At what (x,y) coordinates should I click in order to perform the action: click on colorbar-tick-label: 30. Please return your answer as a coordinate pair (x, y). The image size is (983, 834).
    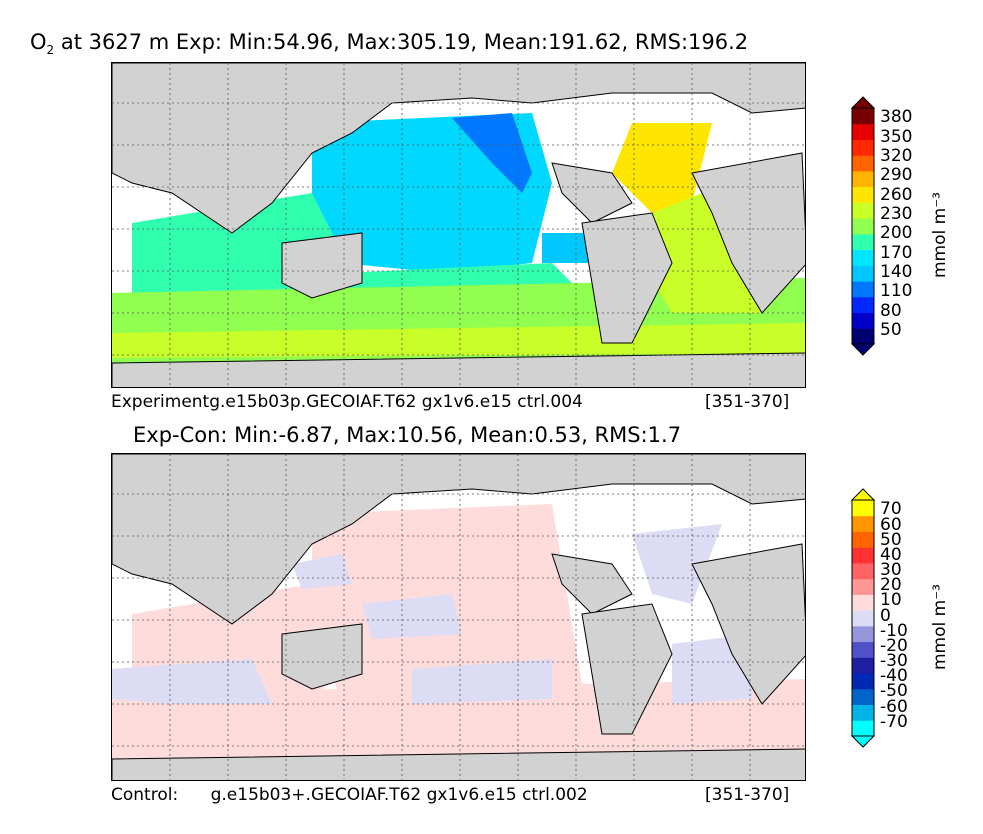
    Looking at the image, I should click on (891, 570).